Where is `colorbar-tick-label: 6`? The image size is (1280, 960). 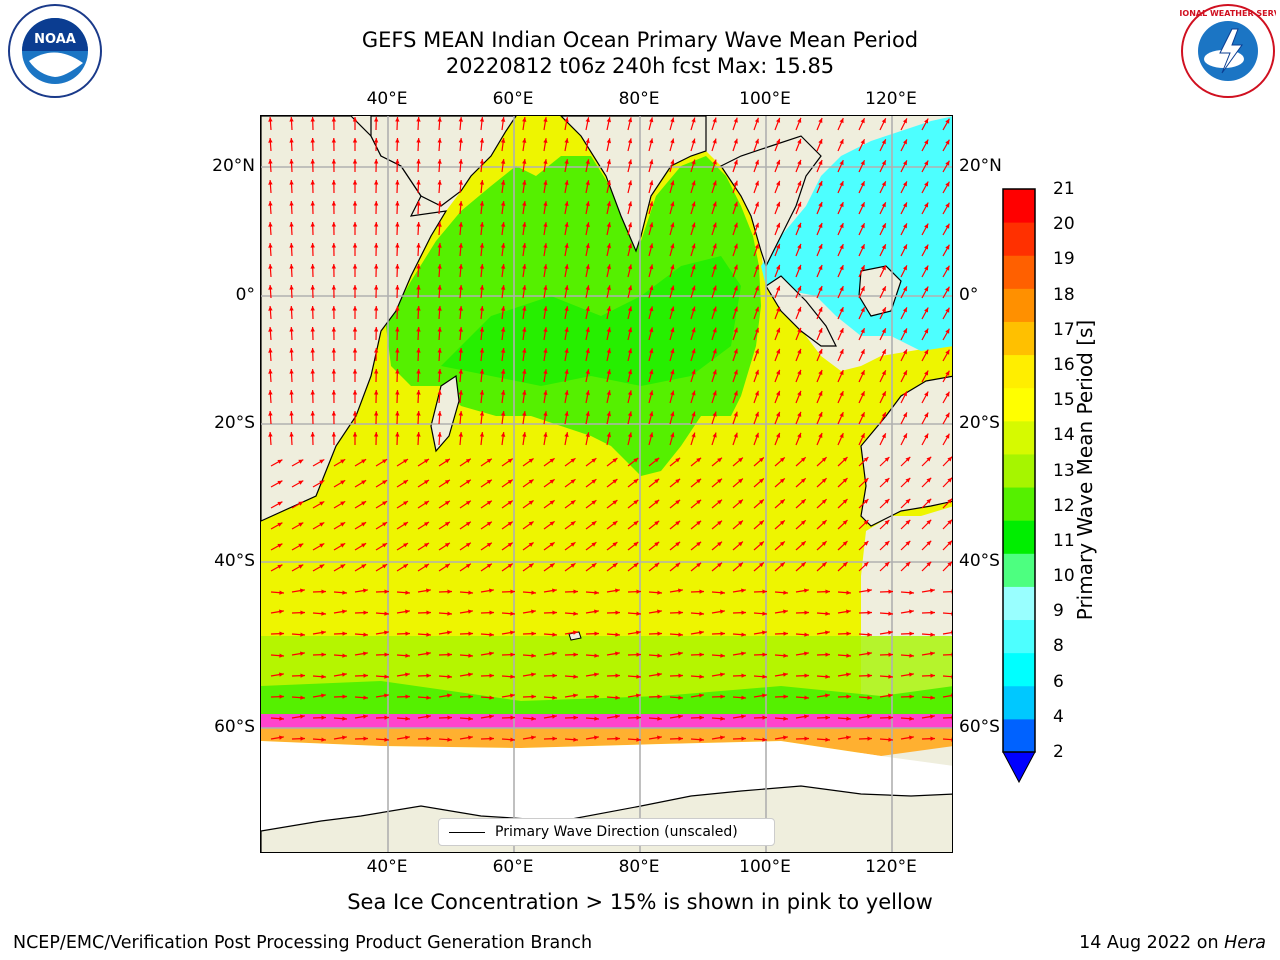 colorbar-tick-label: 6 is located at coordinates (1058, 681).